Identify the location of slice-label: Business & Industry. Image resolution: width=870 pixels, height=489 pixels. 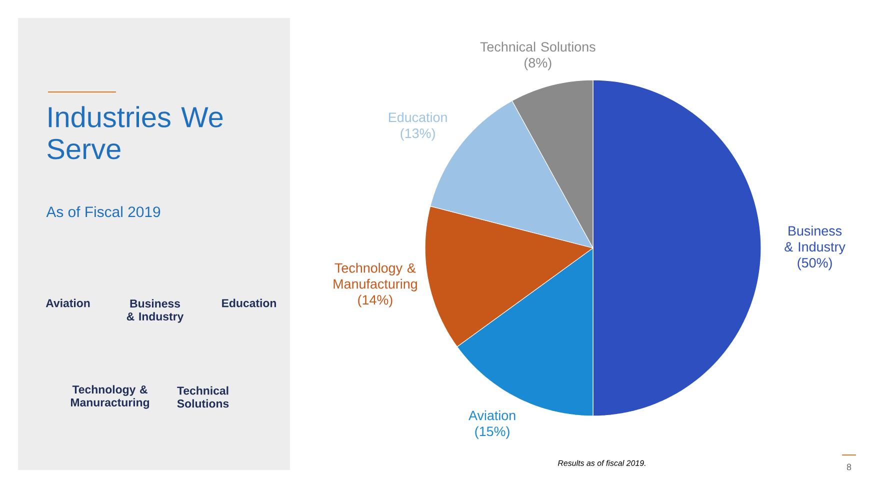
(815, 240).